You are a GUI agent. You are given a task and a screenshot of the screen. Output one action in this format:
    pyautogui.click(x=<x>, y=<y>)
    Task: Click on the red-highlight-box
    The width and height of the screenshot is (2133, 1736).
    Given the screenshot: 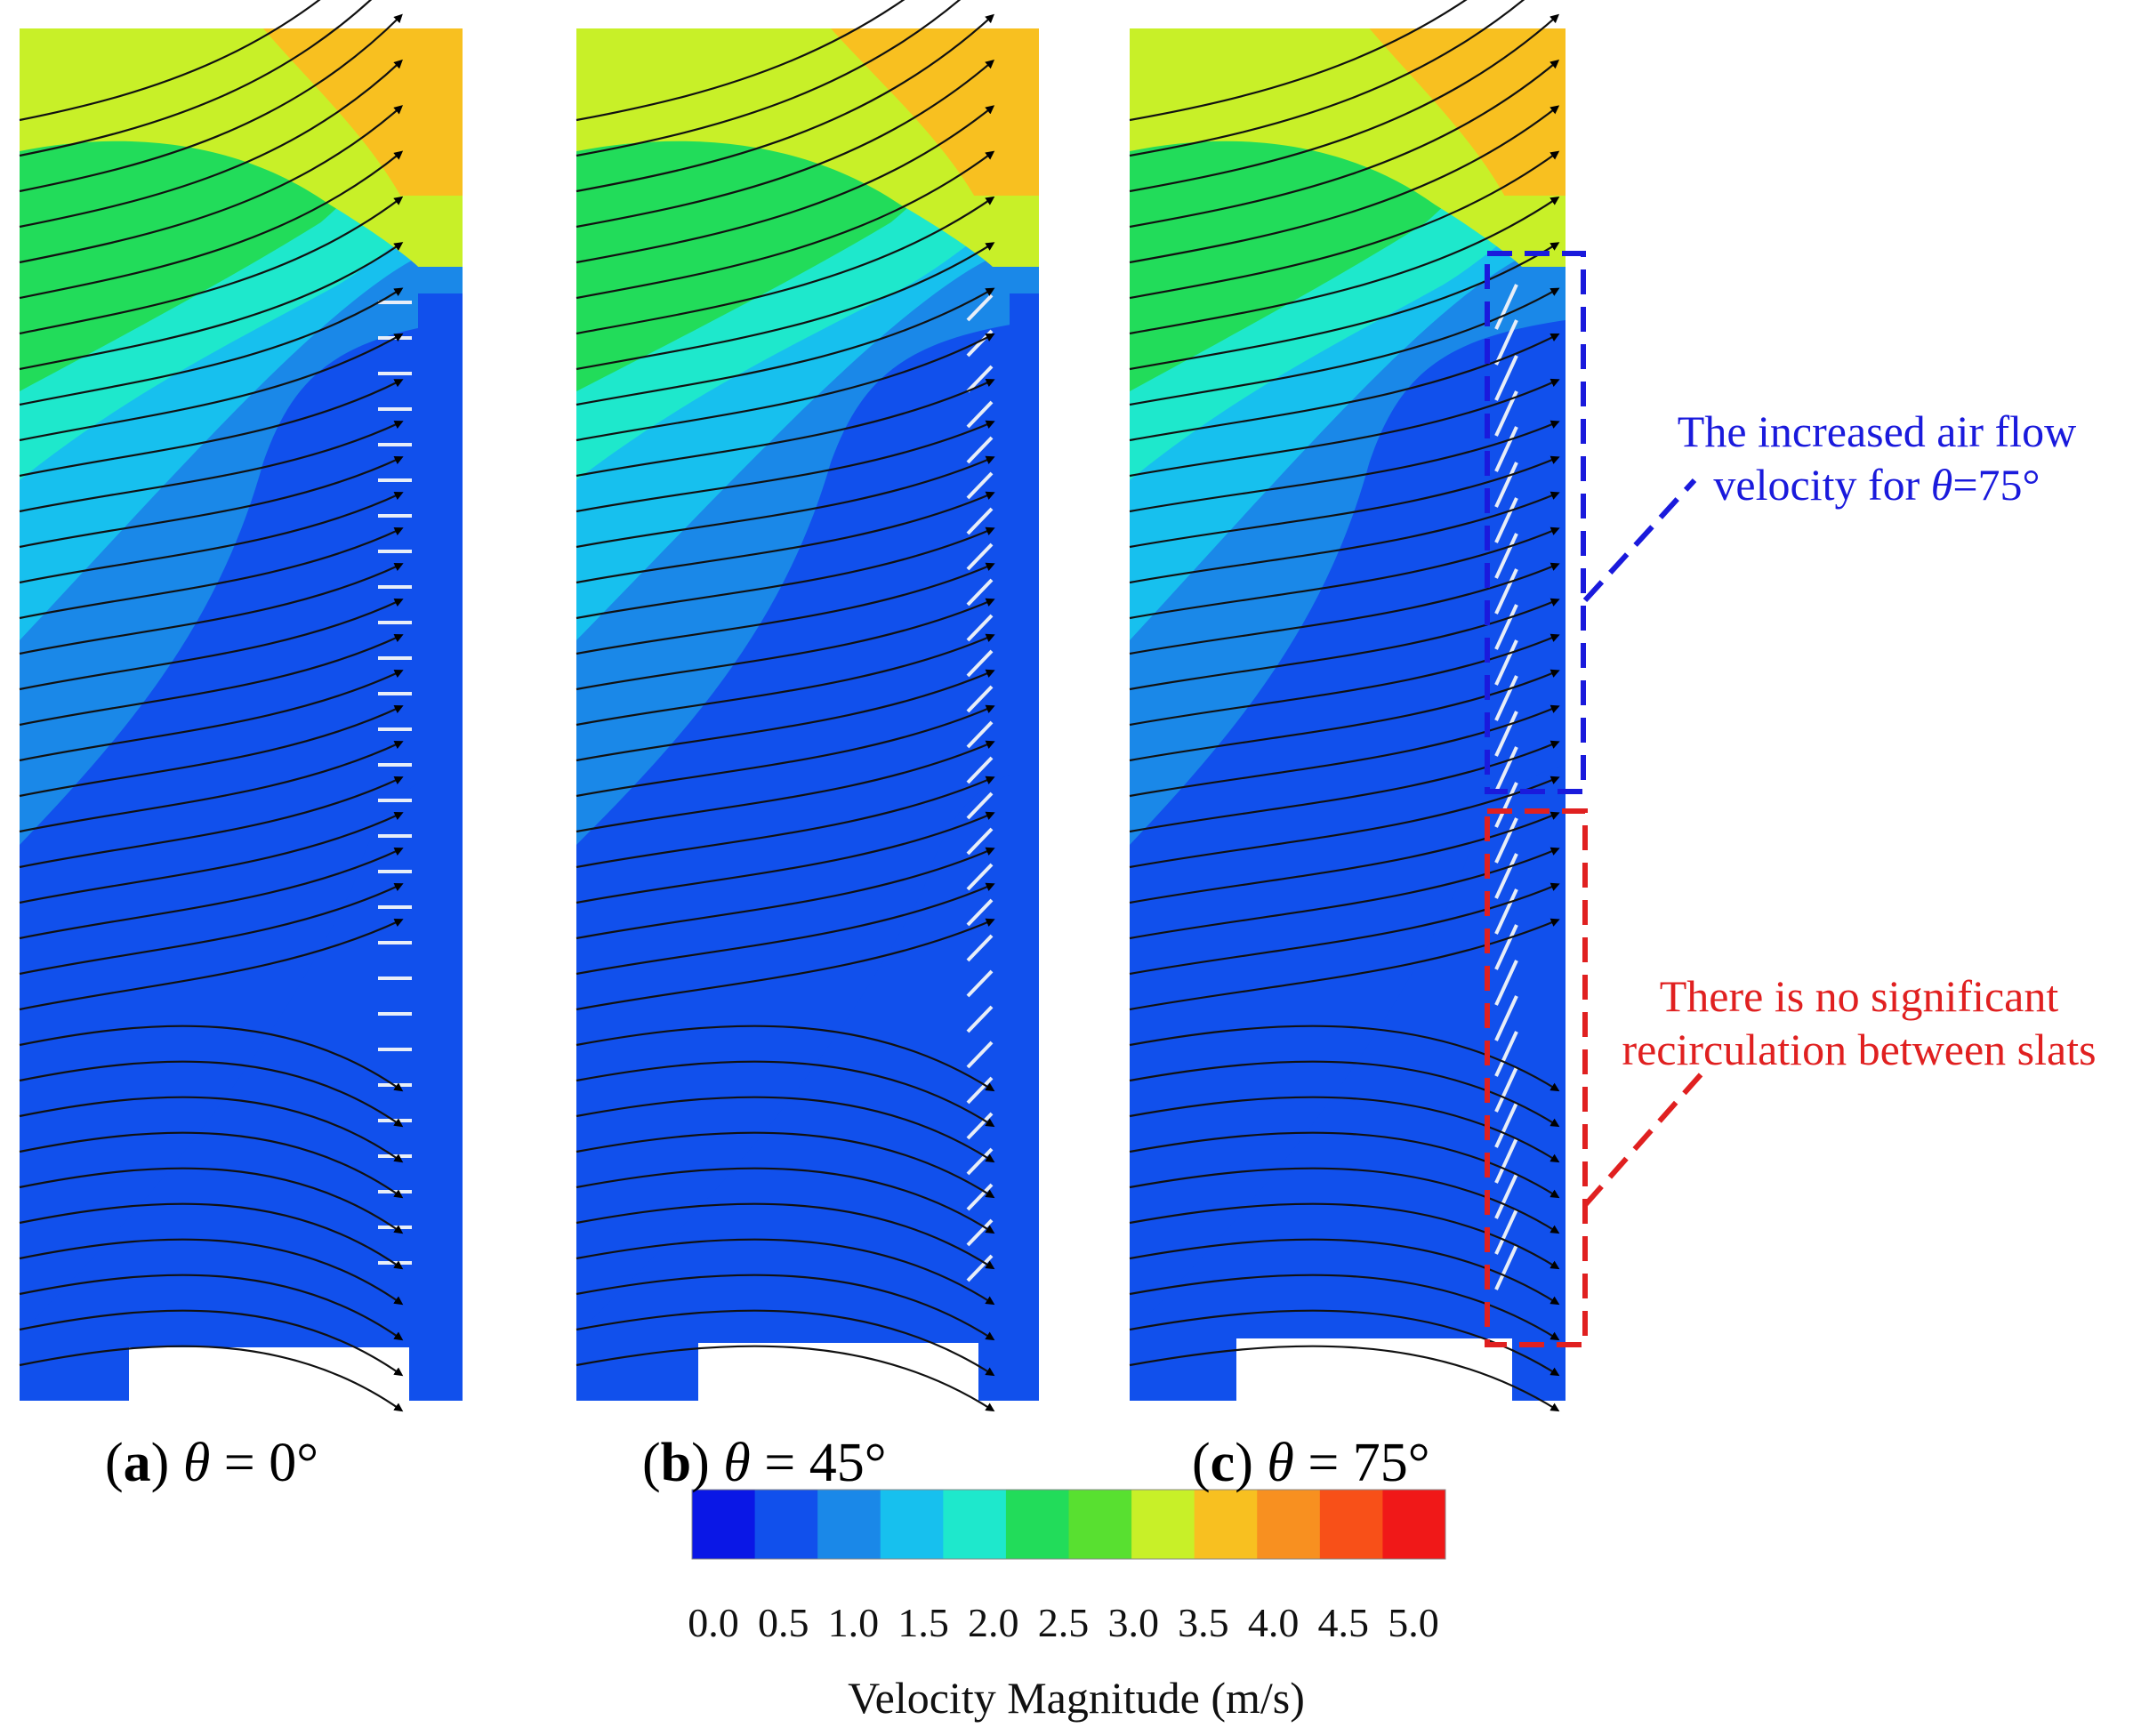 What is the action you would take?
    pyautogui.click(x=1536, y=1078)
    